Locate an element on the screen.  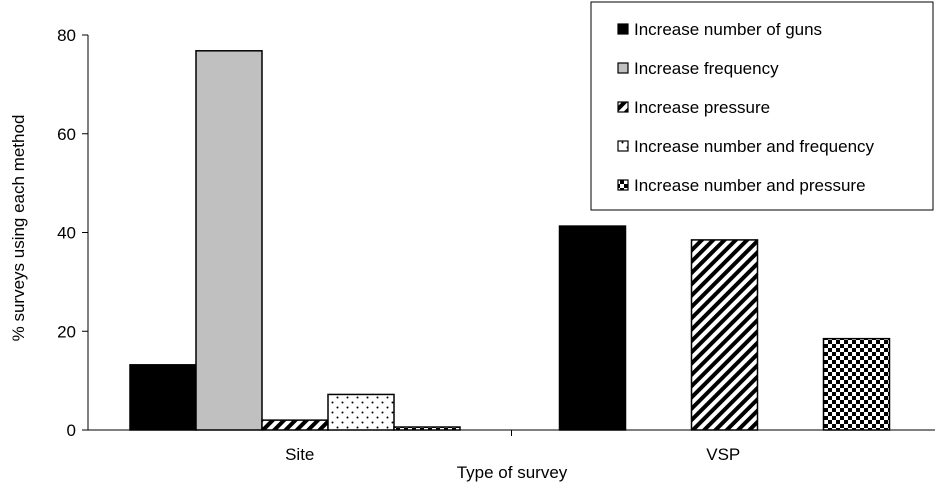
legend-swatch-checker is located at coordinates (623, 185).